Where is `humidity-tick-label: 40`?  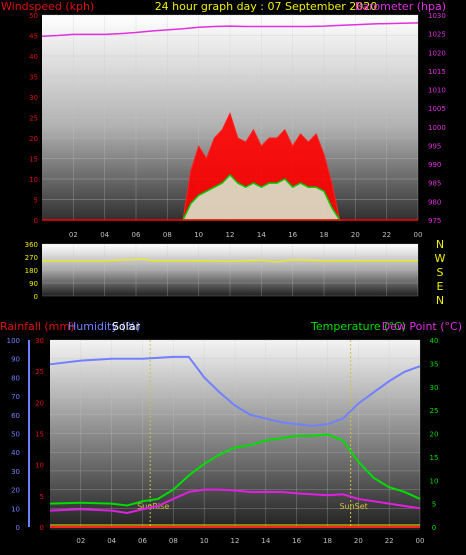
humidity-tick-label: 40 is located at coordinates (15, 453).